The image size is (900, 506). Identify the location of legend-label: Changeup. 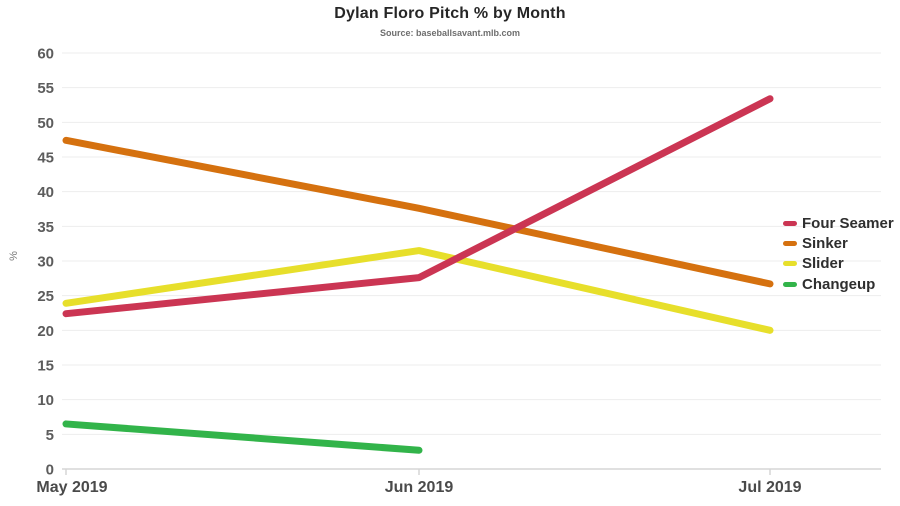
(839, 284).